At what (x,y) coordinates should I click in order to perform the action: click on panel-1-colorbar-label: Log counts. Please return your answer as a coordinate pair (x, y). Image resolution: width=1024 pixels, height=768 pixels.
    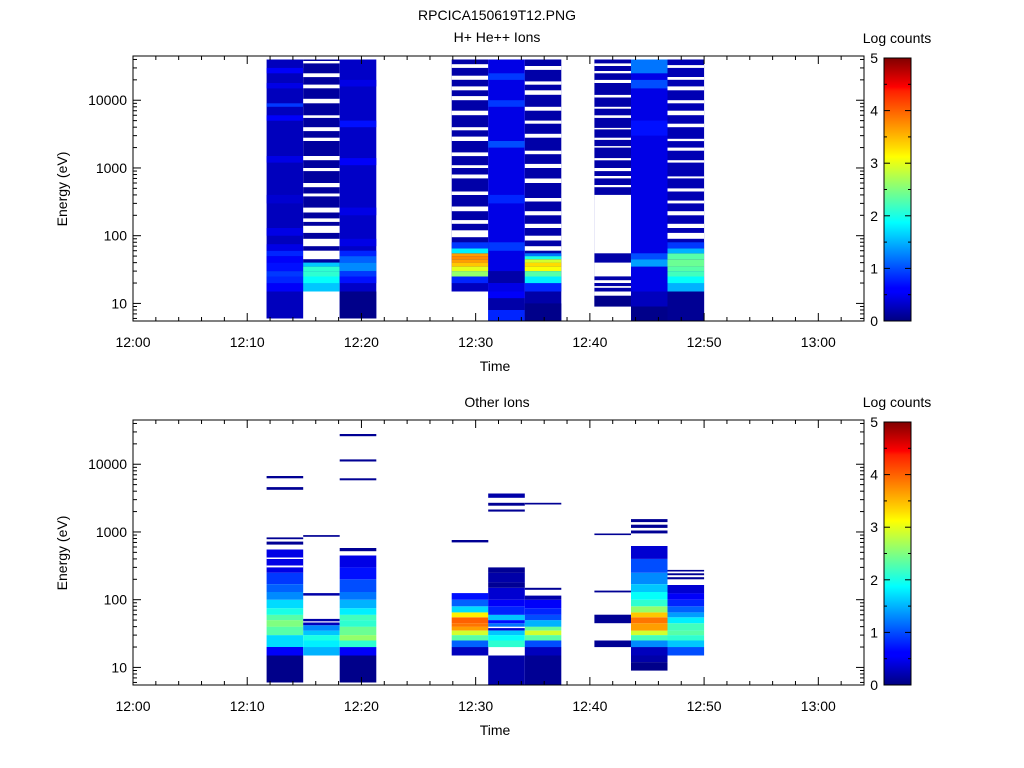
    Looking at the image, I should click on (897, 38).